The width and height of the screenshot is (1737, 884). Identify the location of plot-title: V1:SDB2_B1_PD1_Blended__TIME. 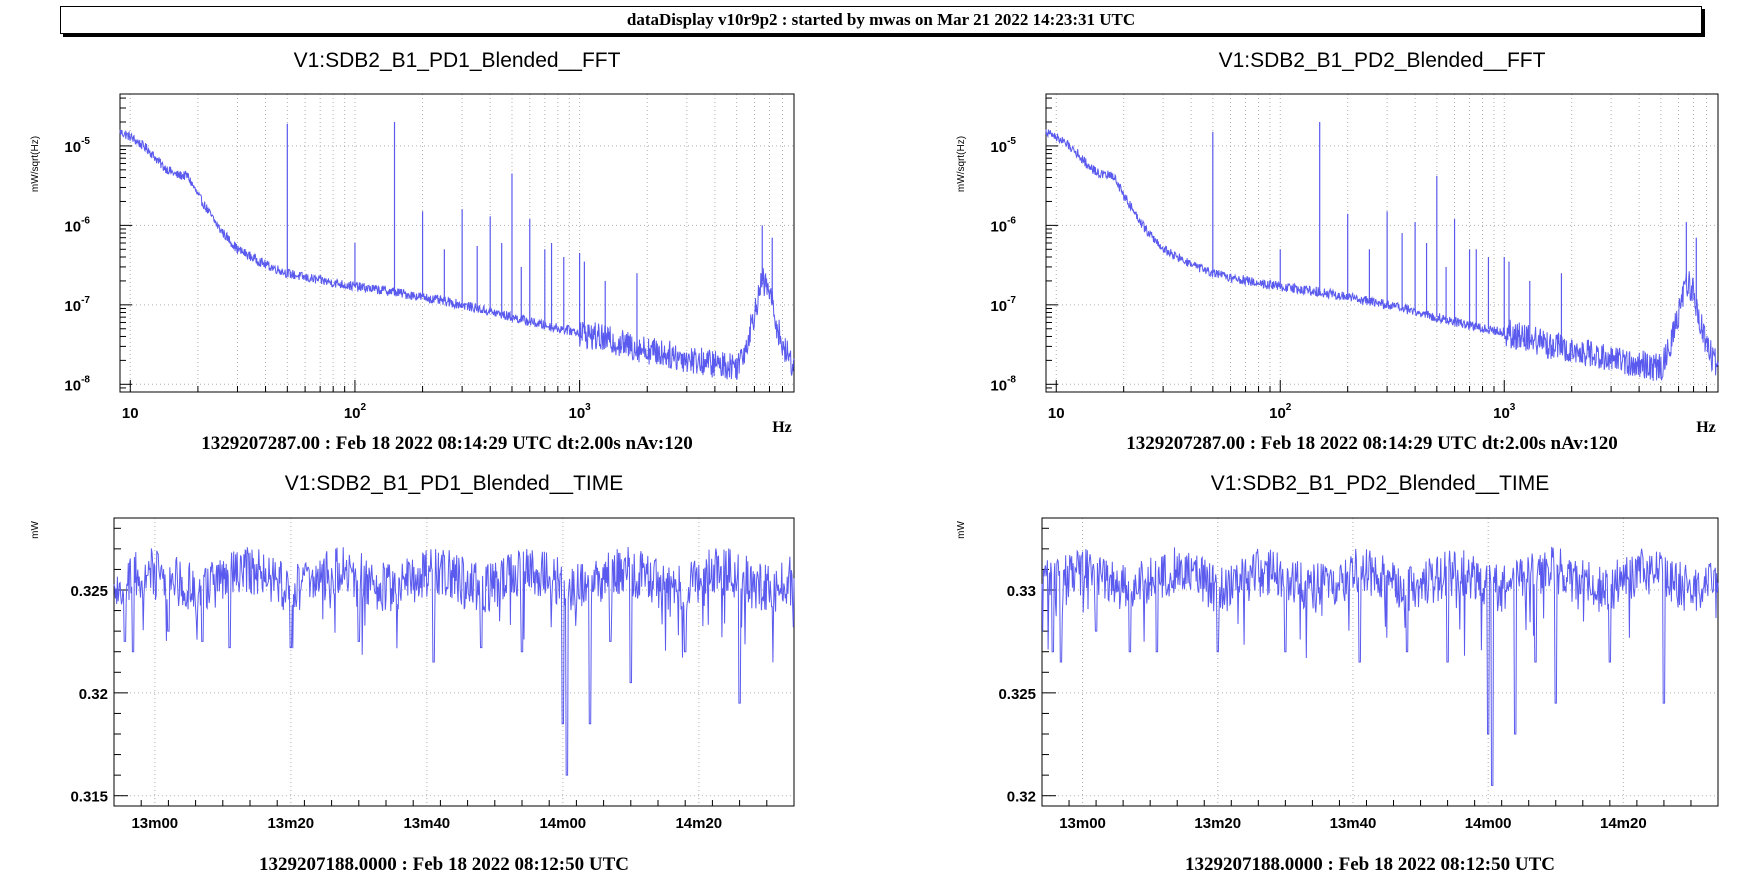
(454, 483).